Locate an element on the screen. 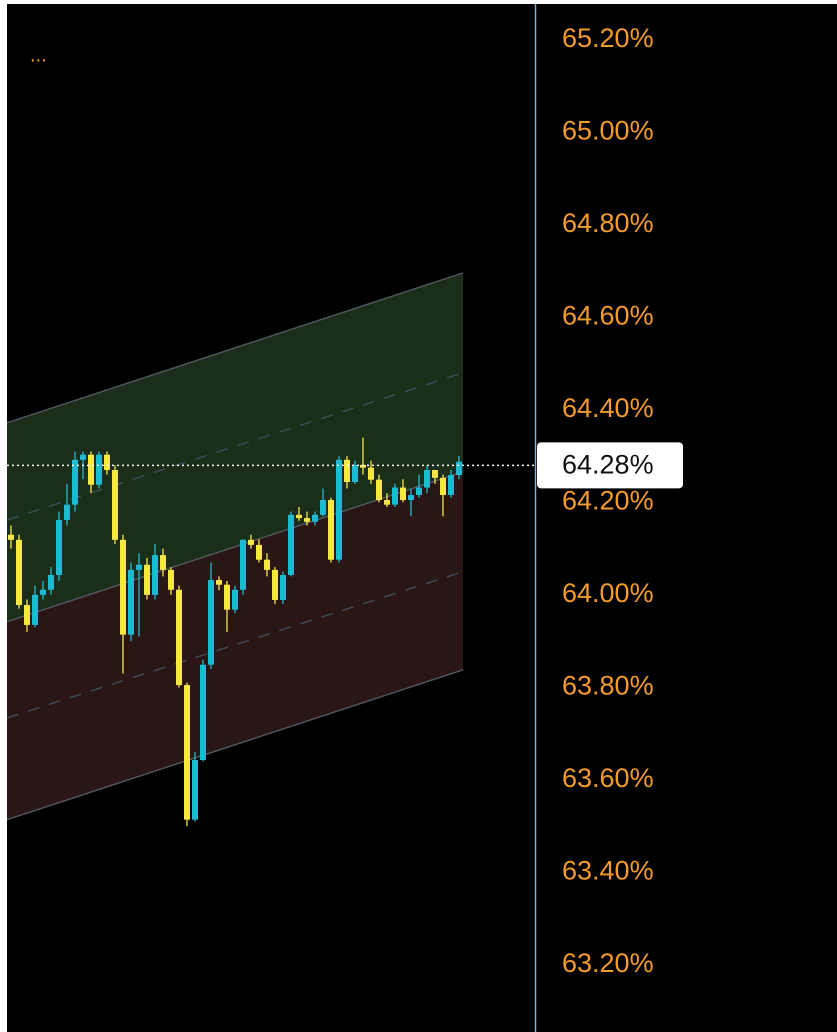  y-tick-label: 65.00% is located at coordinates (608, 130).